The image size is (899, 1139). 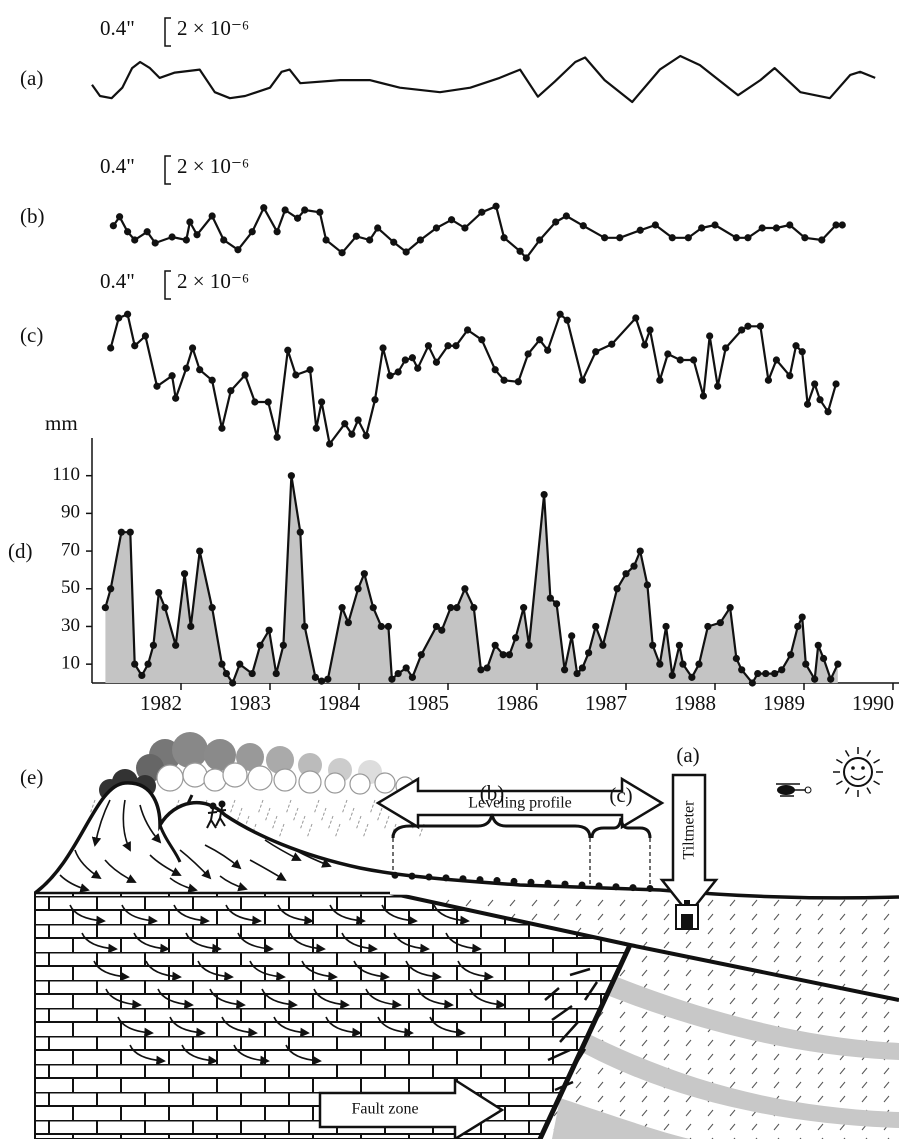 What do you see at coordinates (250, 703) in the screenshot?
I see `x-tick-label: 1983` at bounding box center [250, 703].